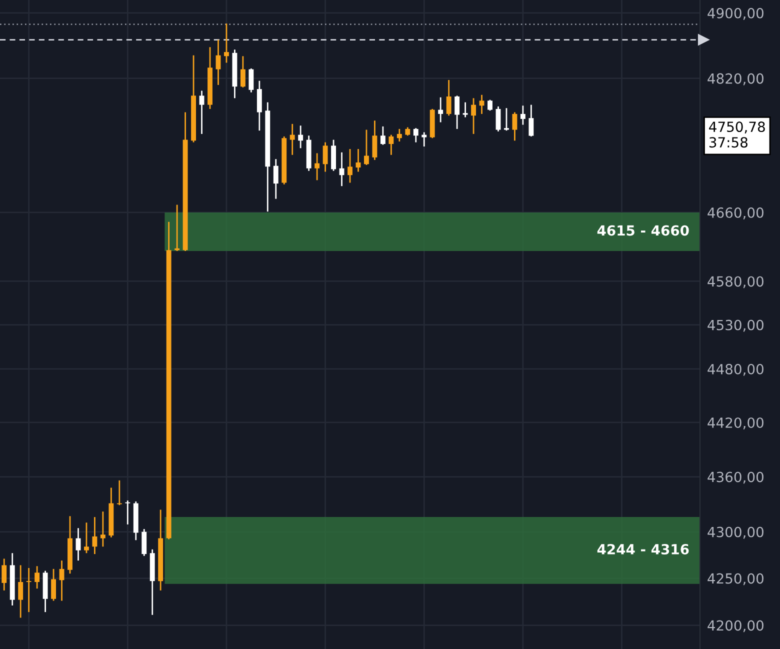  I want to click on y-tick-label: 4250,00, so click(736, 579).